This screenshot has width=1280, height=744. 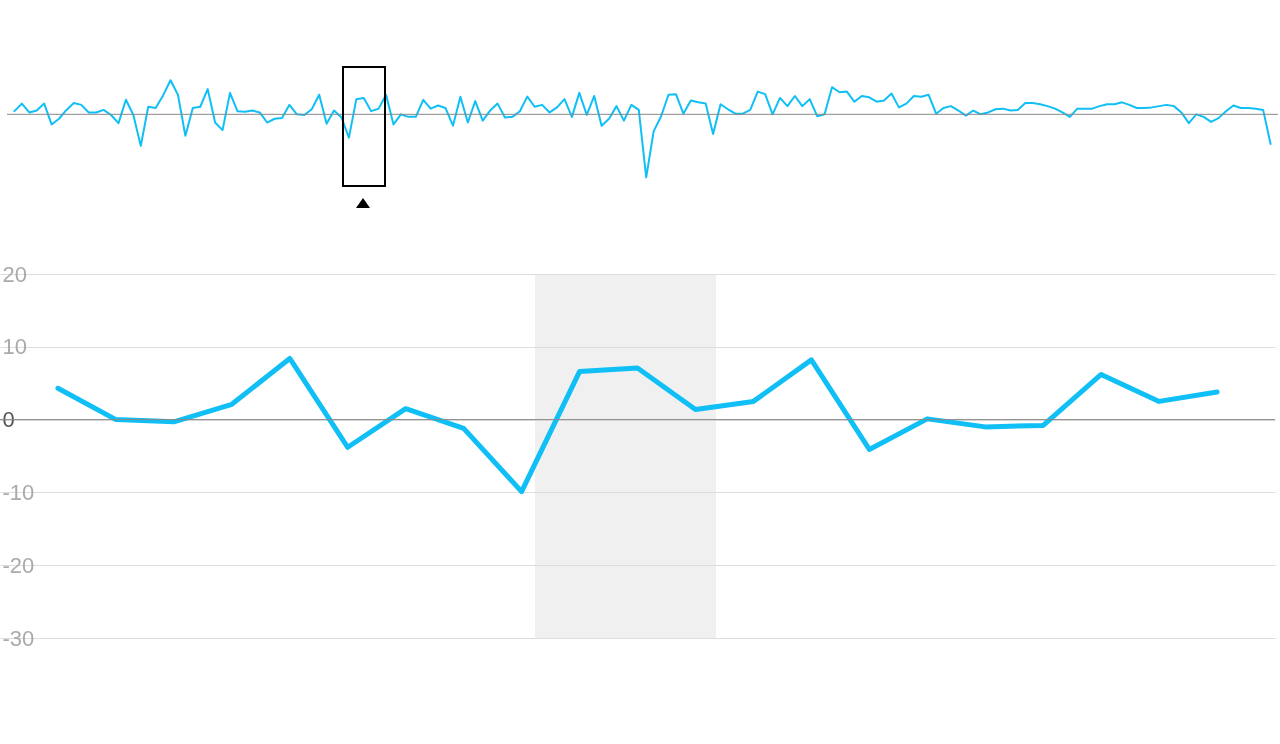 I want to click on y-tick-label: 10, so click(x=14, y=347).